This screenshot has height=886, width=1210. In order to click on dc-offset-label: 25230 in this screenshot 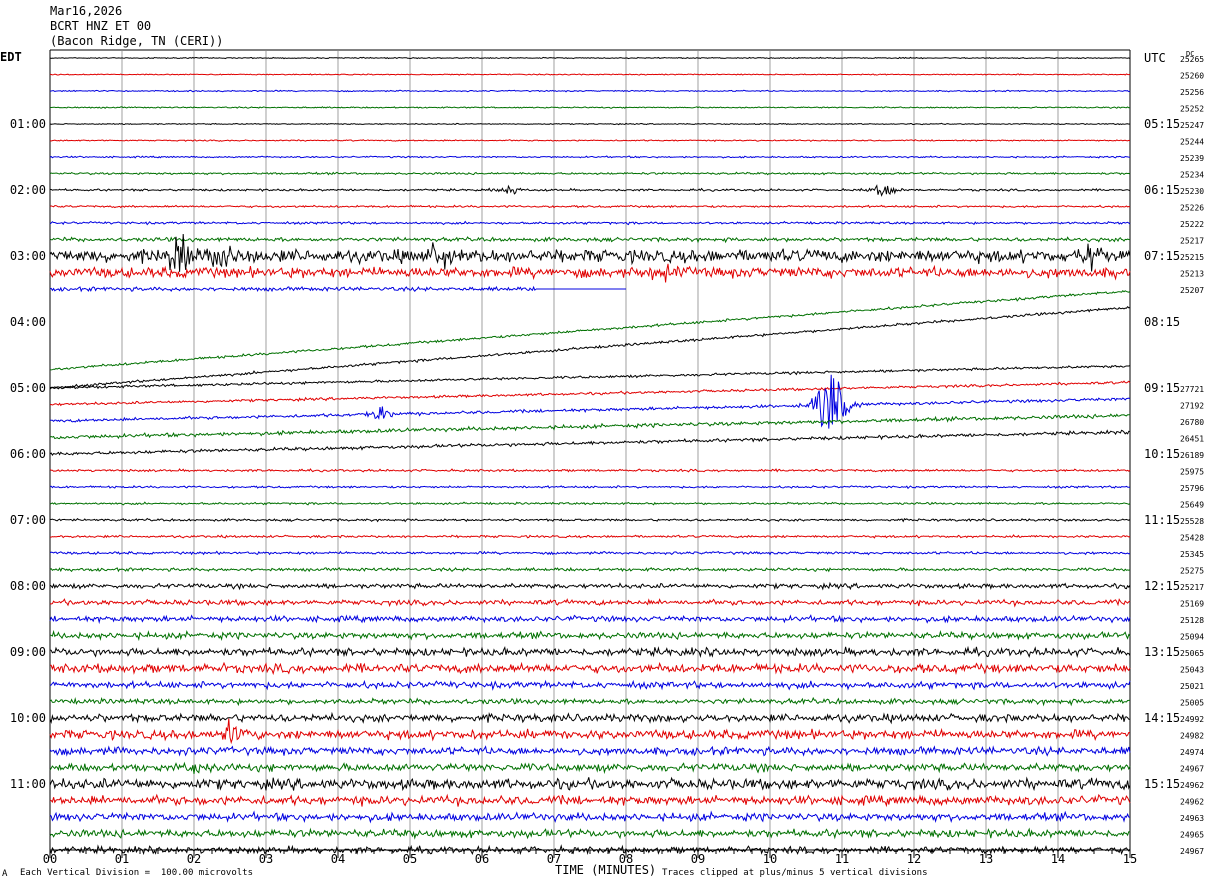, I will do `click(1192, 191)`.